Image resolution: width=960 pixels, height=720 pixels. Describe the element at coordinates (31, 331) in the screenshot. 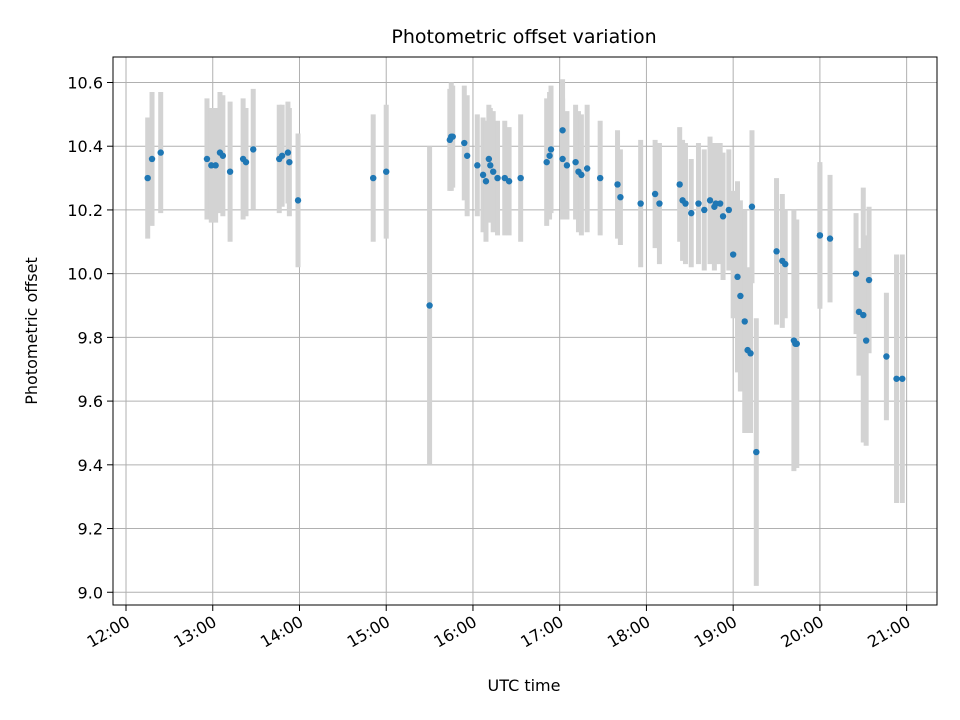

I see `y-axis-title: Photometric offset` at that location.